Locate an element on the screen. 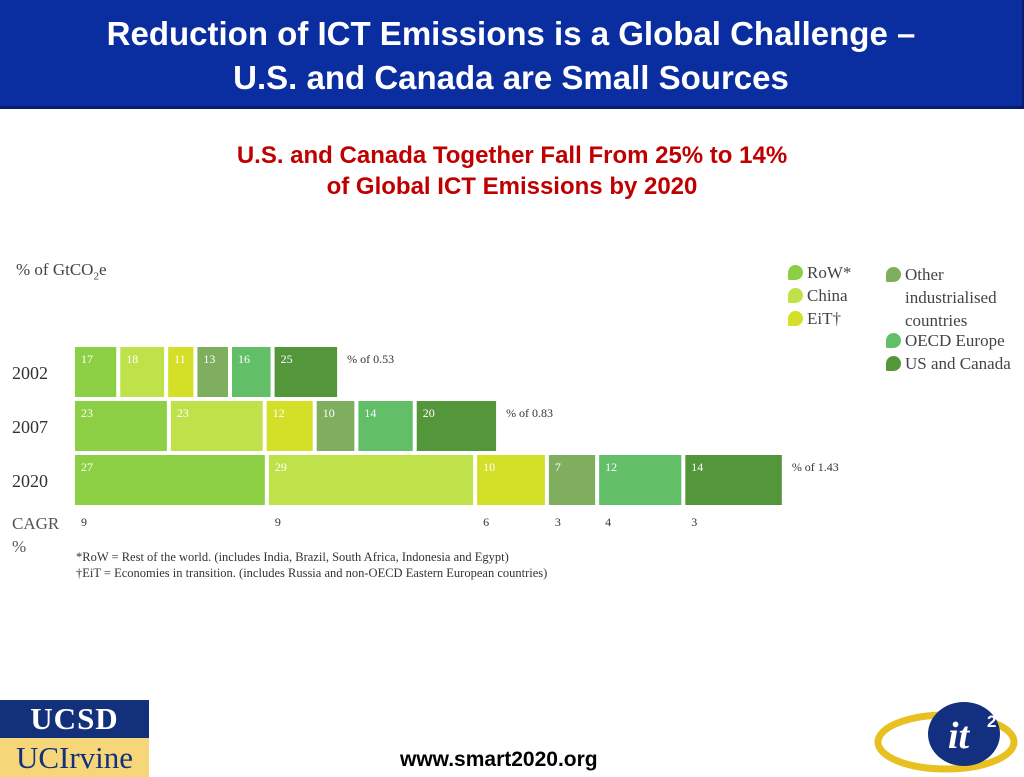  bar-value-label: 16 is located at coordinates (244, 359).